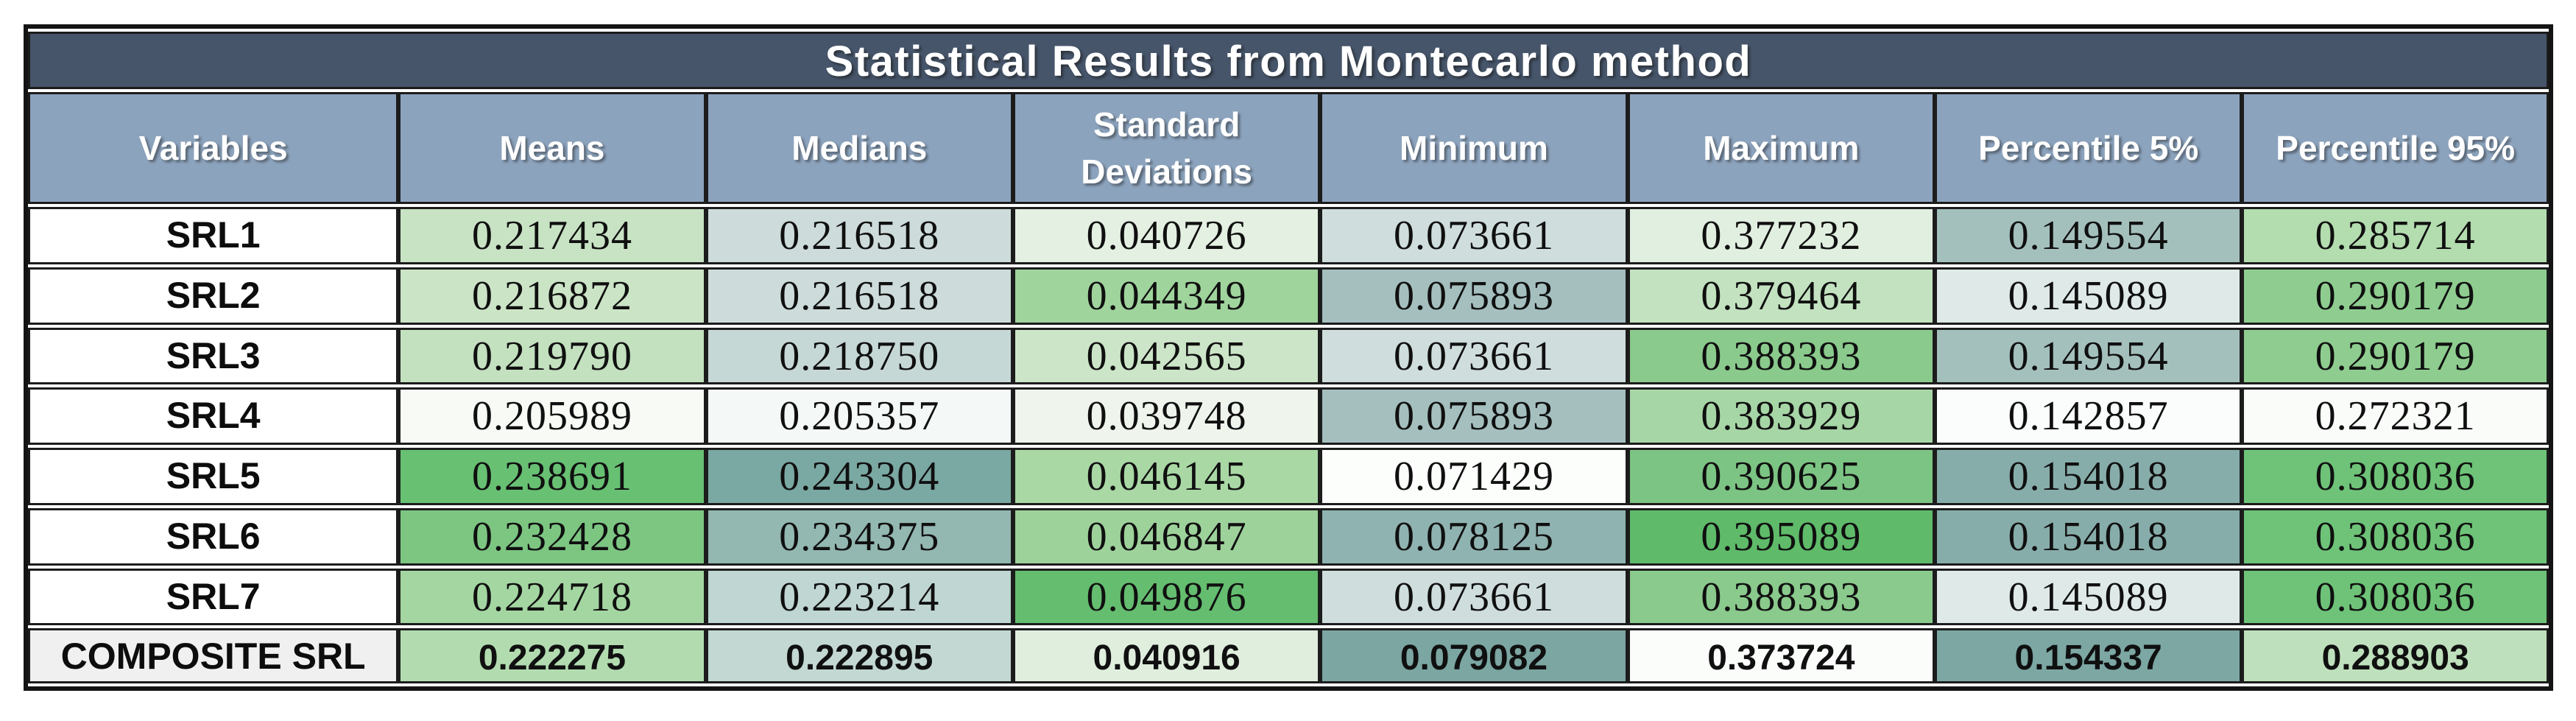 The width and height of the screenshot is (2576, 721). What do you see at coordinates (1474, 655) in the screenshot?
I see `value-cell: 0.079082` at bounding box center [1474, 655].